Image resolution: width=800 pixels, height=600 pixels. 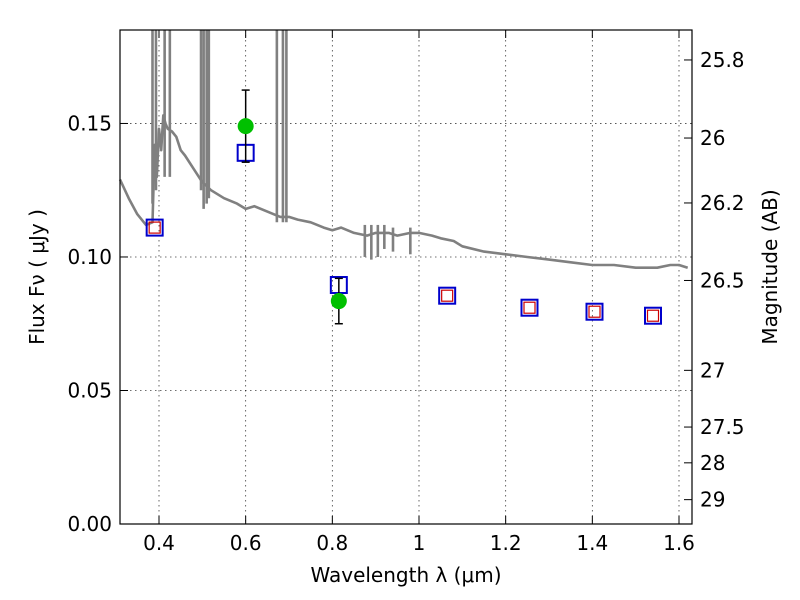 What do you see at coordinates (89, 257) in the screenshot?
I see `y-tick-label: 0.10` at bounding box center [89, 257].